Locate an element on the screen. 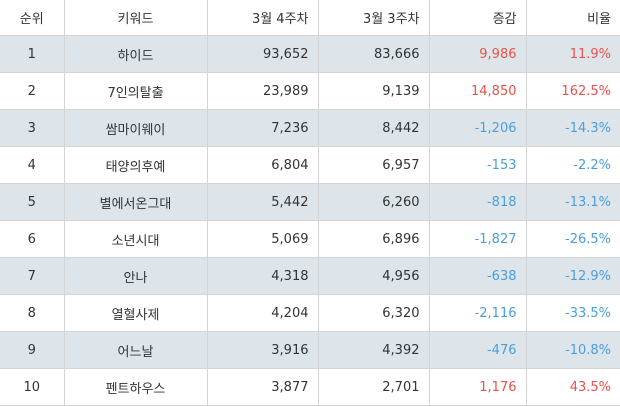 The width and height of the screenshot is (620, 406). header-rank: 순위 is located at coordinates (32, 18).